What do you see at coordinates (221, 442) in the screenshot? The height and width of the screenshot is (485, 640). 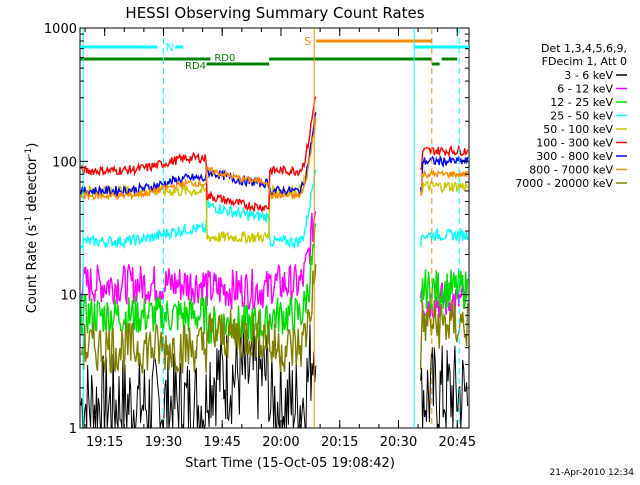 I see `x-tick-label: 19:45` at bounding box center [221, 442].